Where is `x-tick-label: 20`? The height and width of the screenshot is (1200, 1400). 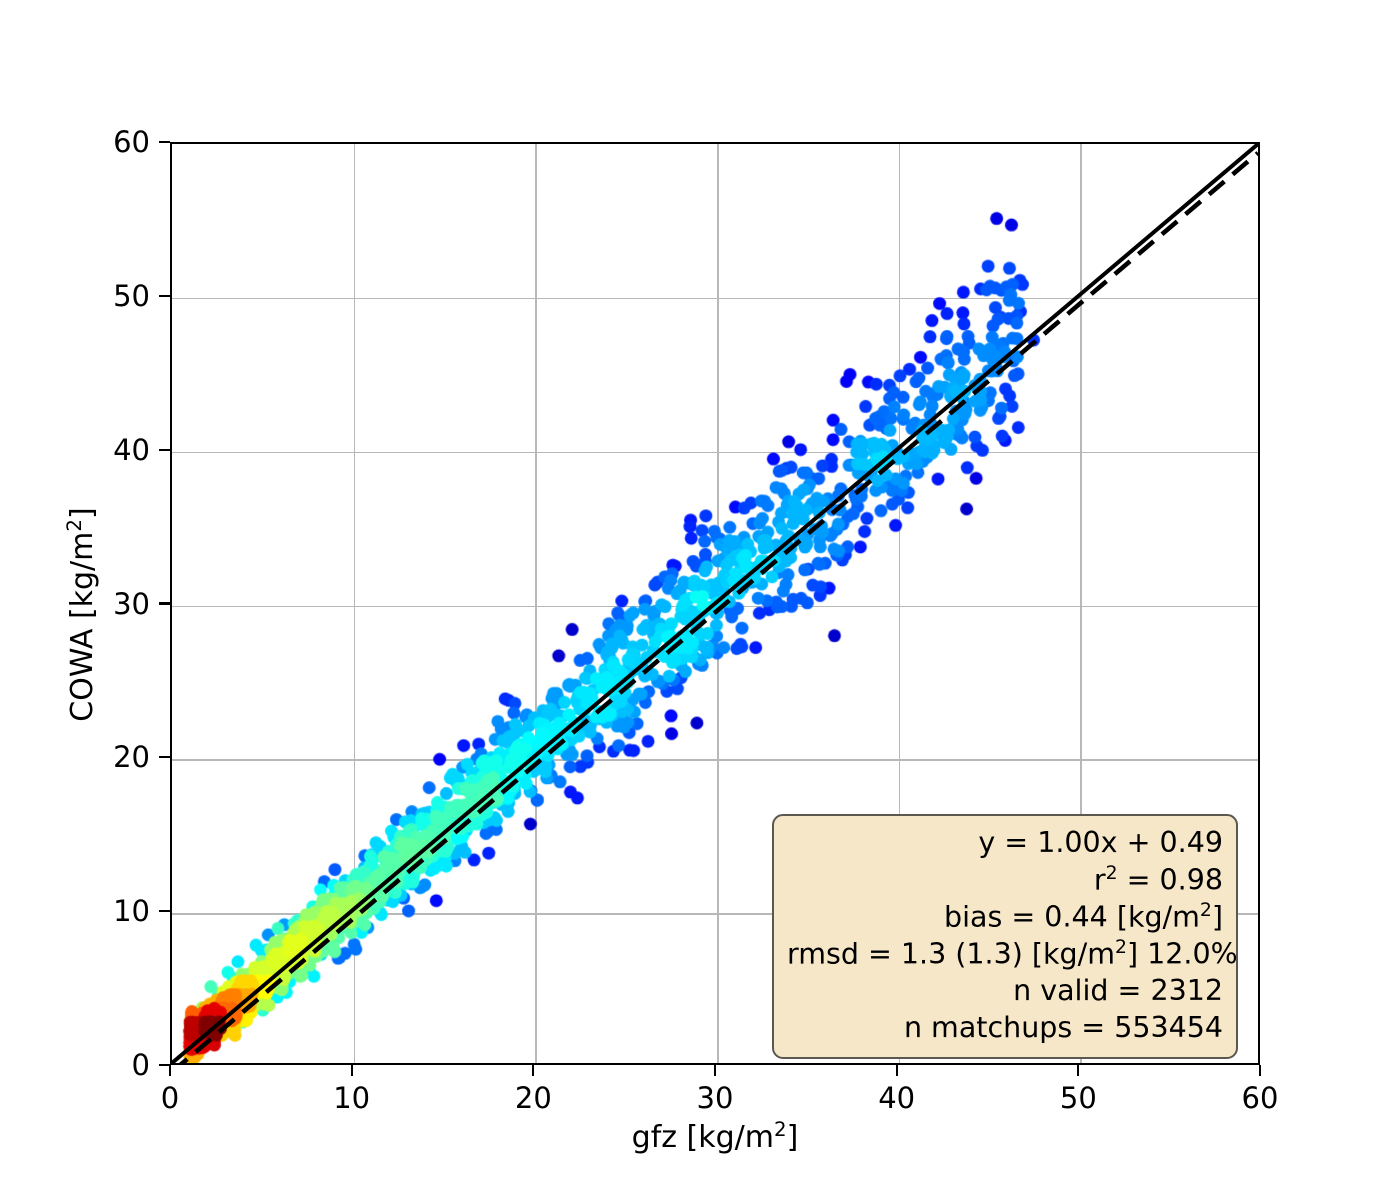 x-tick-label: 20 is located at coordinates (533, 1098).